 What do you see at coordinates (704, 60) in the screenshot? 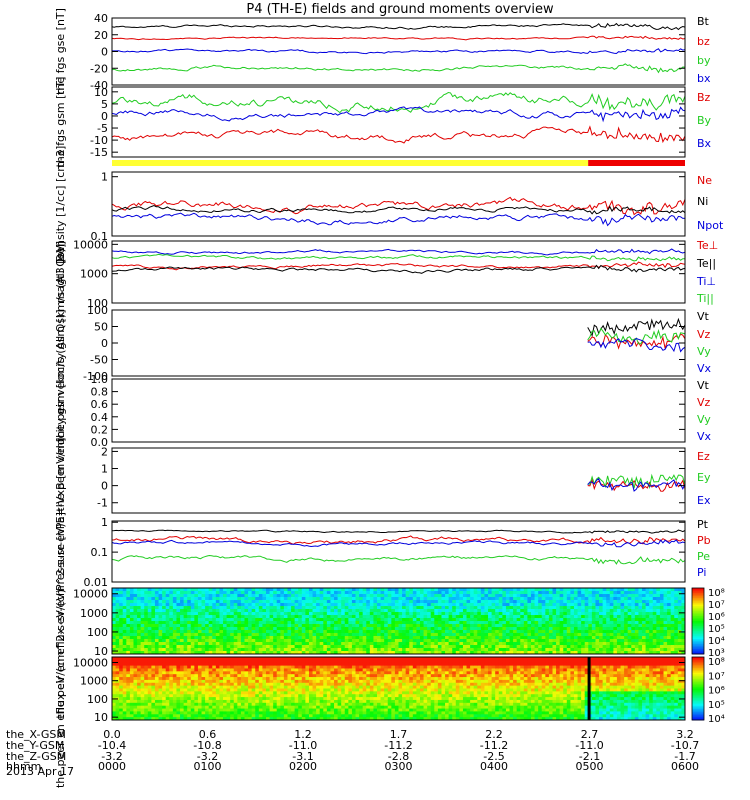
I see `legend-entry: by` at bounding box center [704, 60].